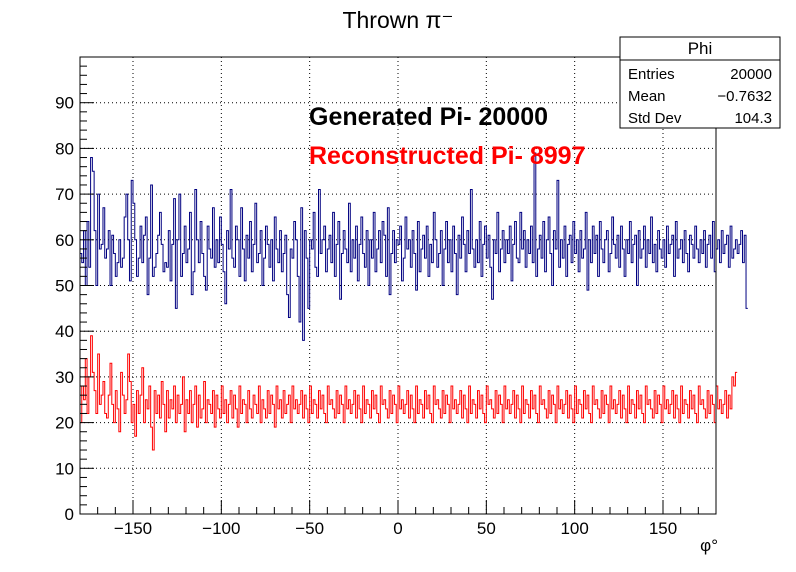 This screenshot has height=572, width=796. I want to click on x-tick-label: −100, so click(221, 528).